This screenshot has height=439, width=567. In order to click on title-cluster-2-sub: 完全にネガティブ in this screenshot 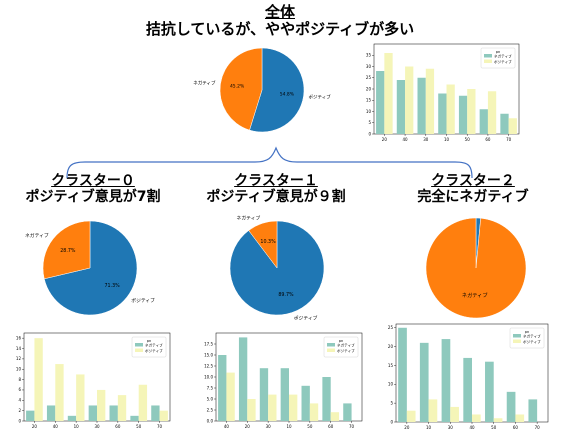, I will do `click(473, 196)`.